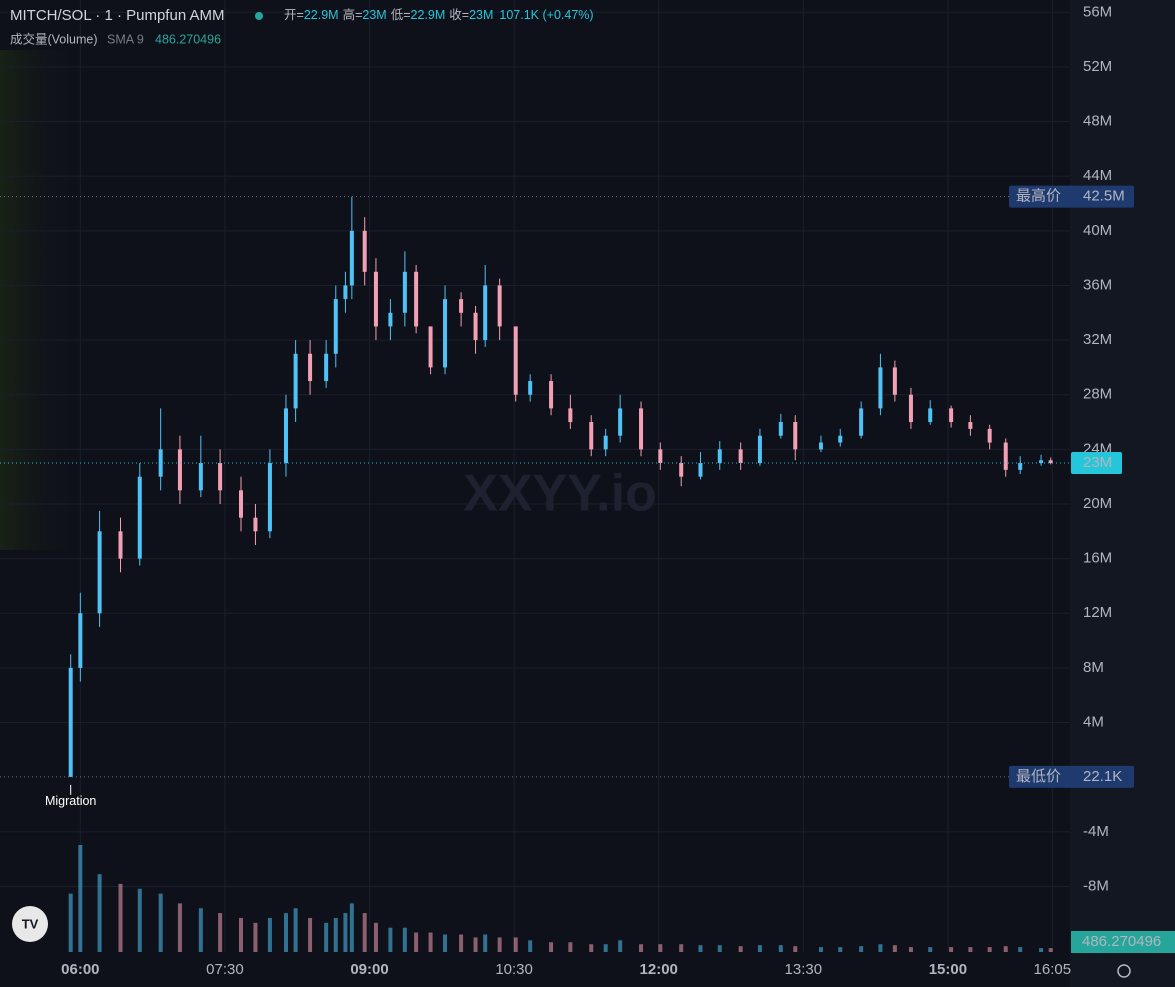  I want to click on y-tick-label: 44M, so click(1097, 175).